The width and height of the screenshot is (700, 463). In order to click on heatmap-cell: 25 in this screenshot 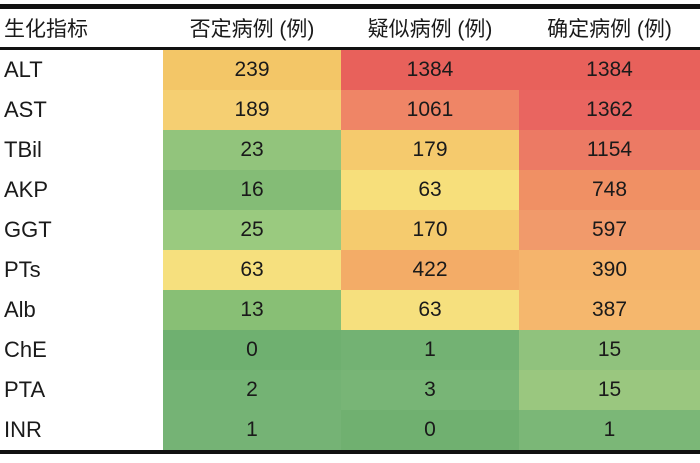, I will do `click(252, 230)`.